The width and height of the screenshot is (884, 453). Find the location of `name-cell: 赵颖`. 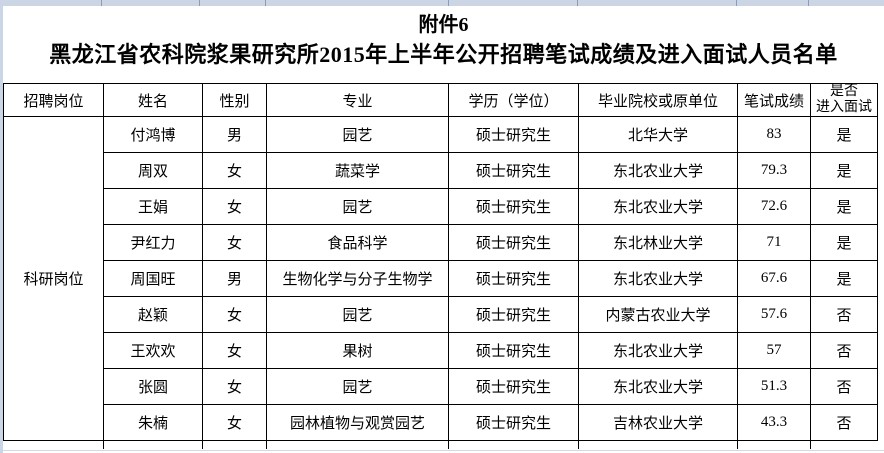

name-cell: 赵颖 is located at coordinates (153, 314).